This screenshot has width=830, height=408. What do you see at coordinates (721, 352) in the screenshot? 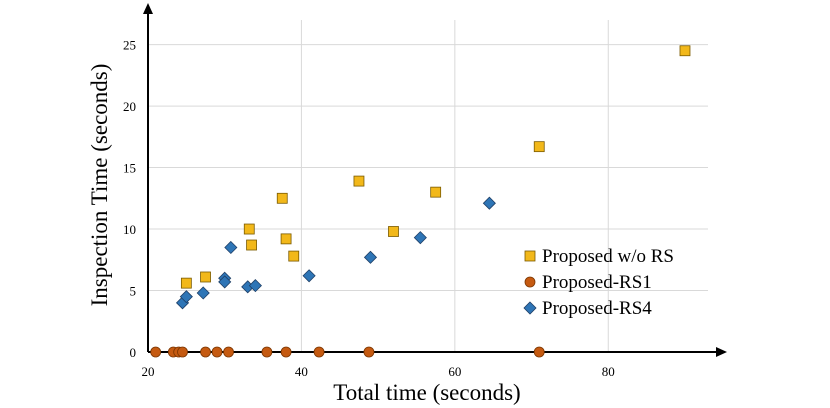
I see `x-axis-arrowhead` at bounding box center [721, 352].